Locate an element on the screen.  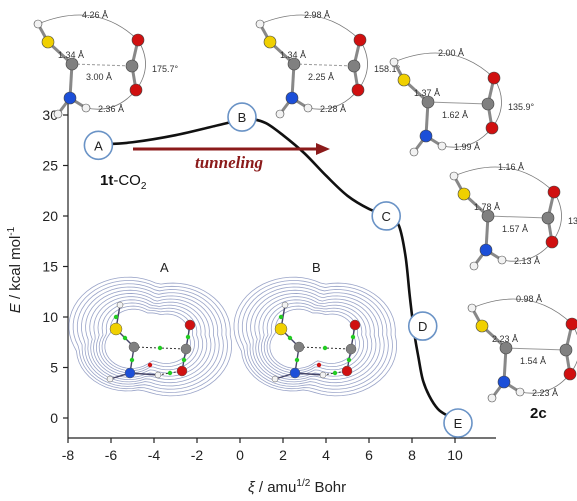
point-marker-b is located at coordinates (242, 117).